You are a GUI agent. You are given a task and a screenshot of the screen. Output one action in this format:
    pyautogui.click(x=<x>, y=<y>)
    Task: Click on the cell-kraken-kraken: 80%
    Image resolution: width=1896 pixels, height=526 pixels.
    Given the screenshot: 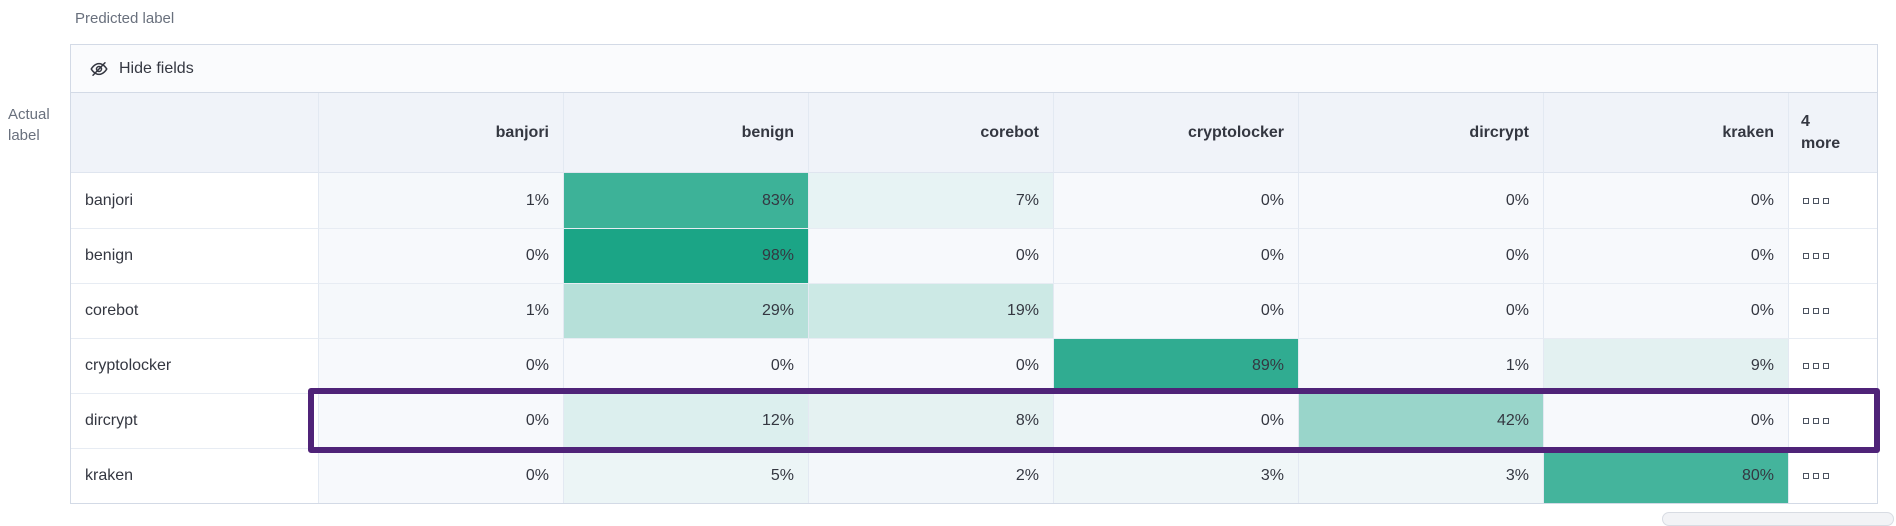 What is the action you would take?
    pyautogui.click(x=1666, y=475)
    